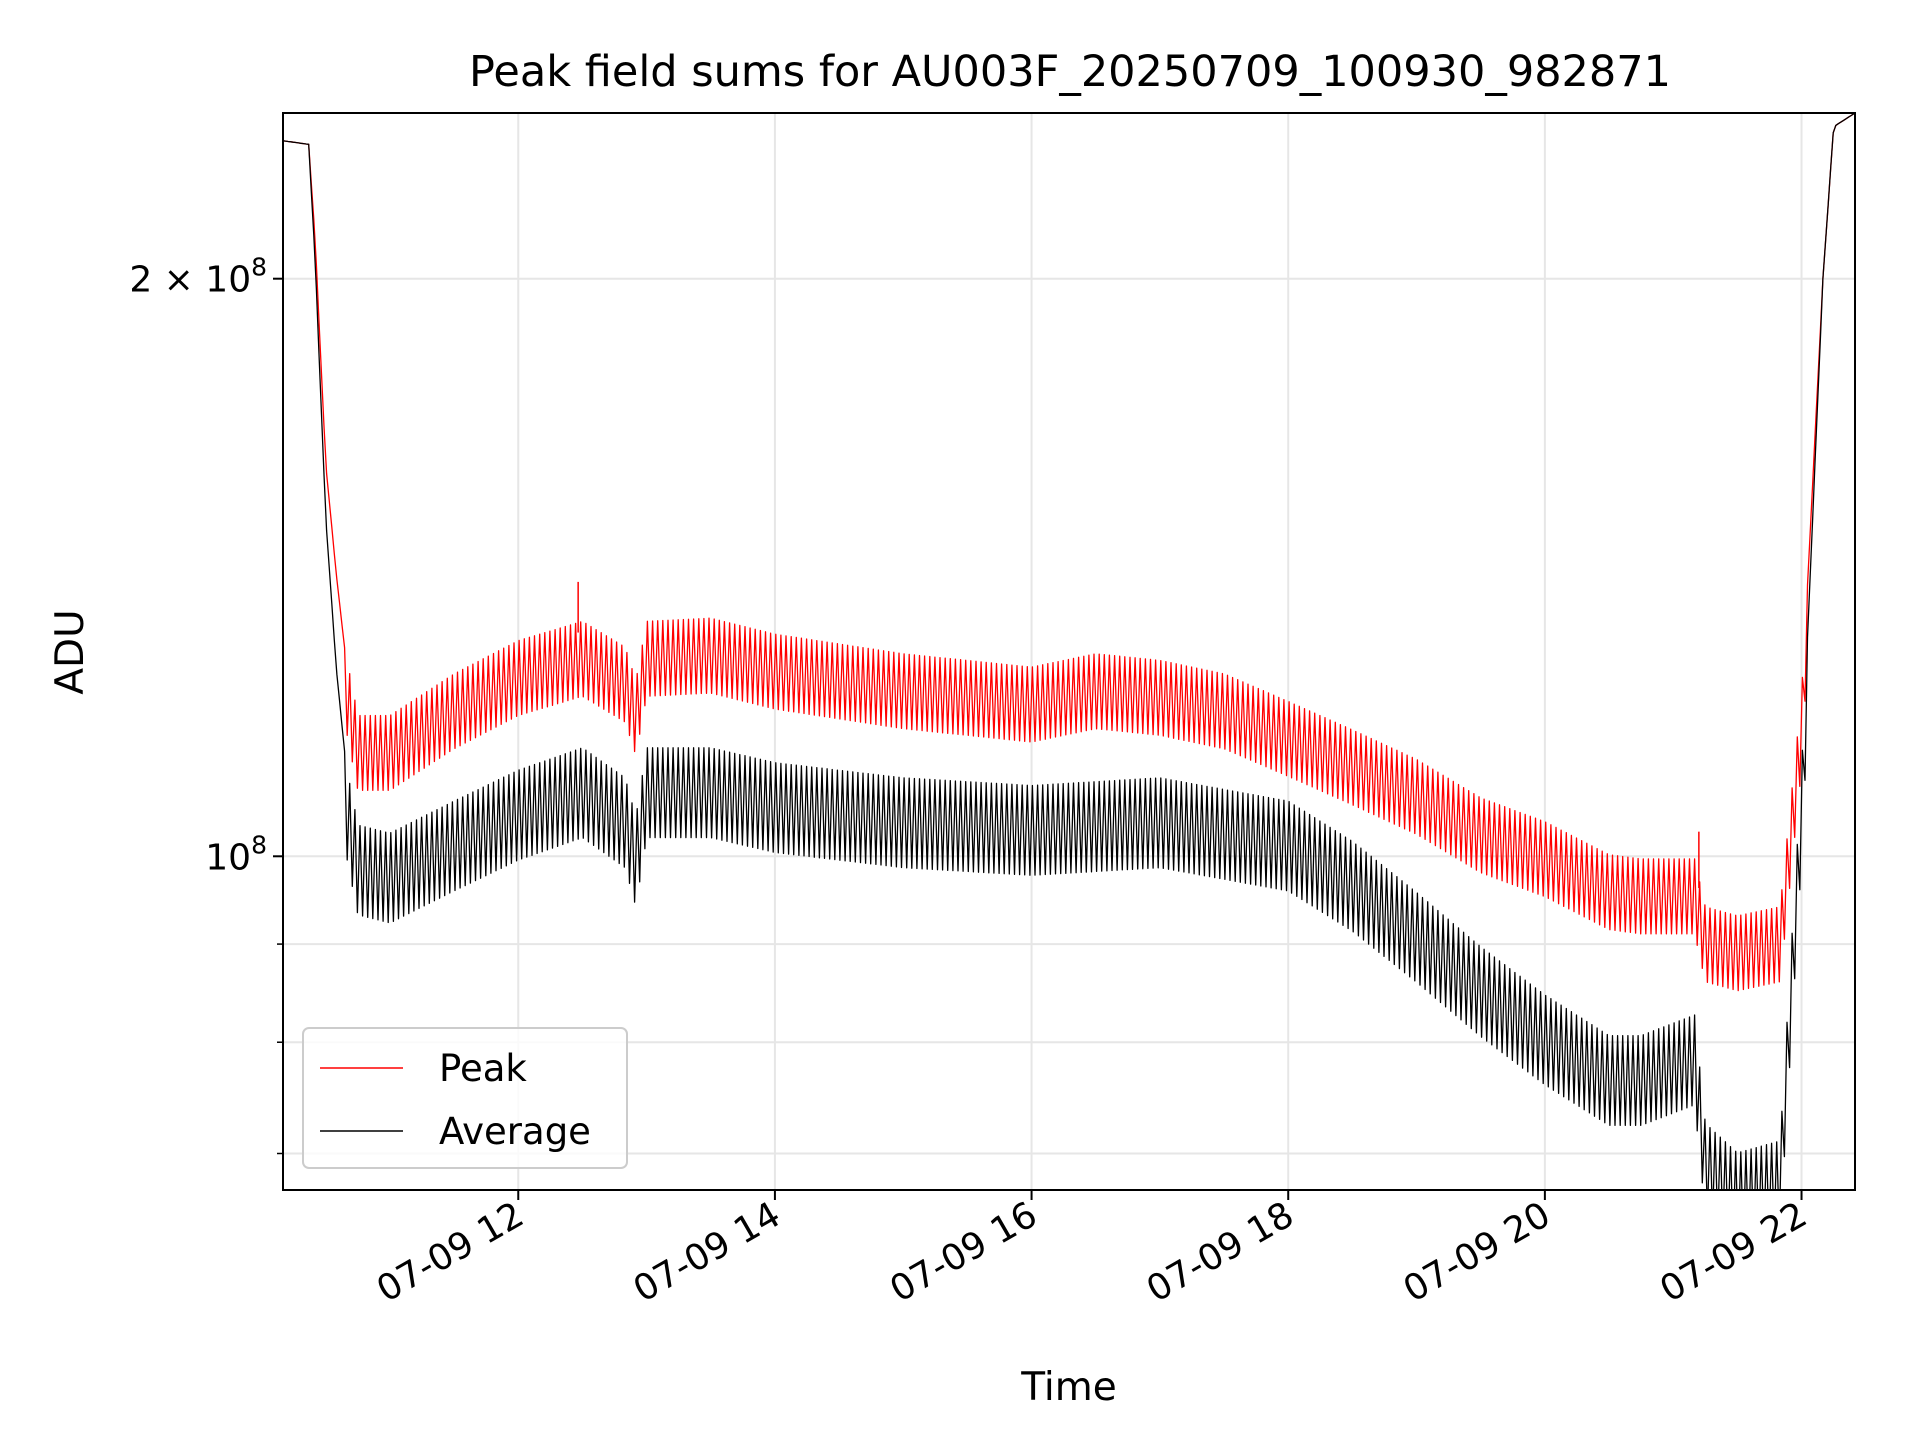 This screenshot has height=1444, width=1920. Describe the element at coordinates (483, 1068) in the screenshot. I see `legend-label-peak: Peak` at that location.